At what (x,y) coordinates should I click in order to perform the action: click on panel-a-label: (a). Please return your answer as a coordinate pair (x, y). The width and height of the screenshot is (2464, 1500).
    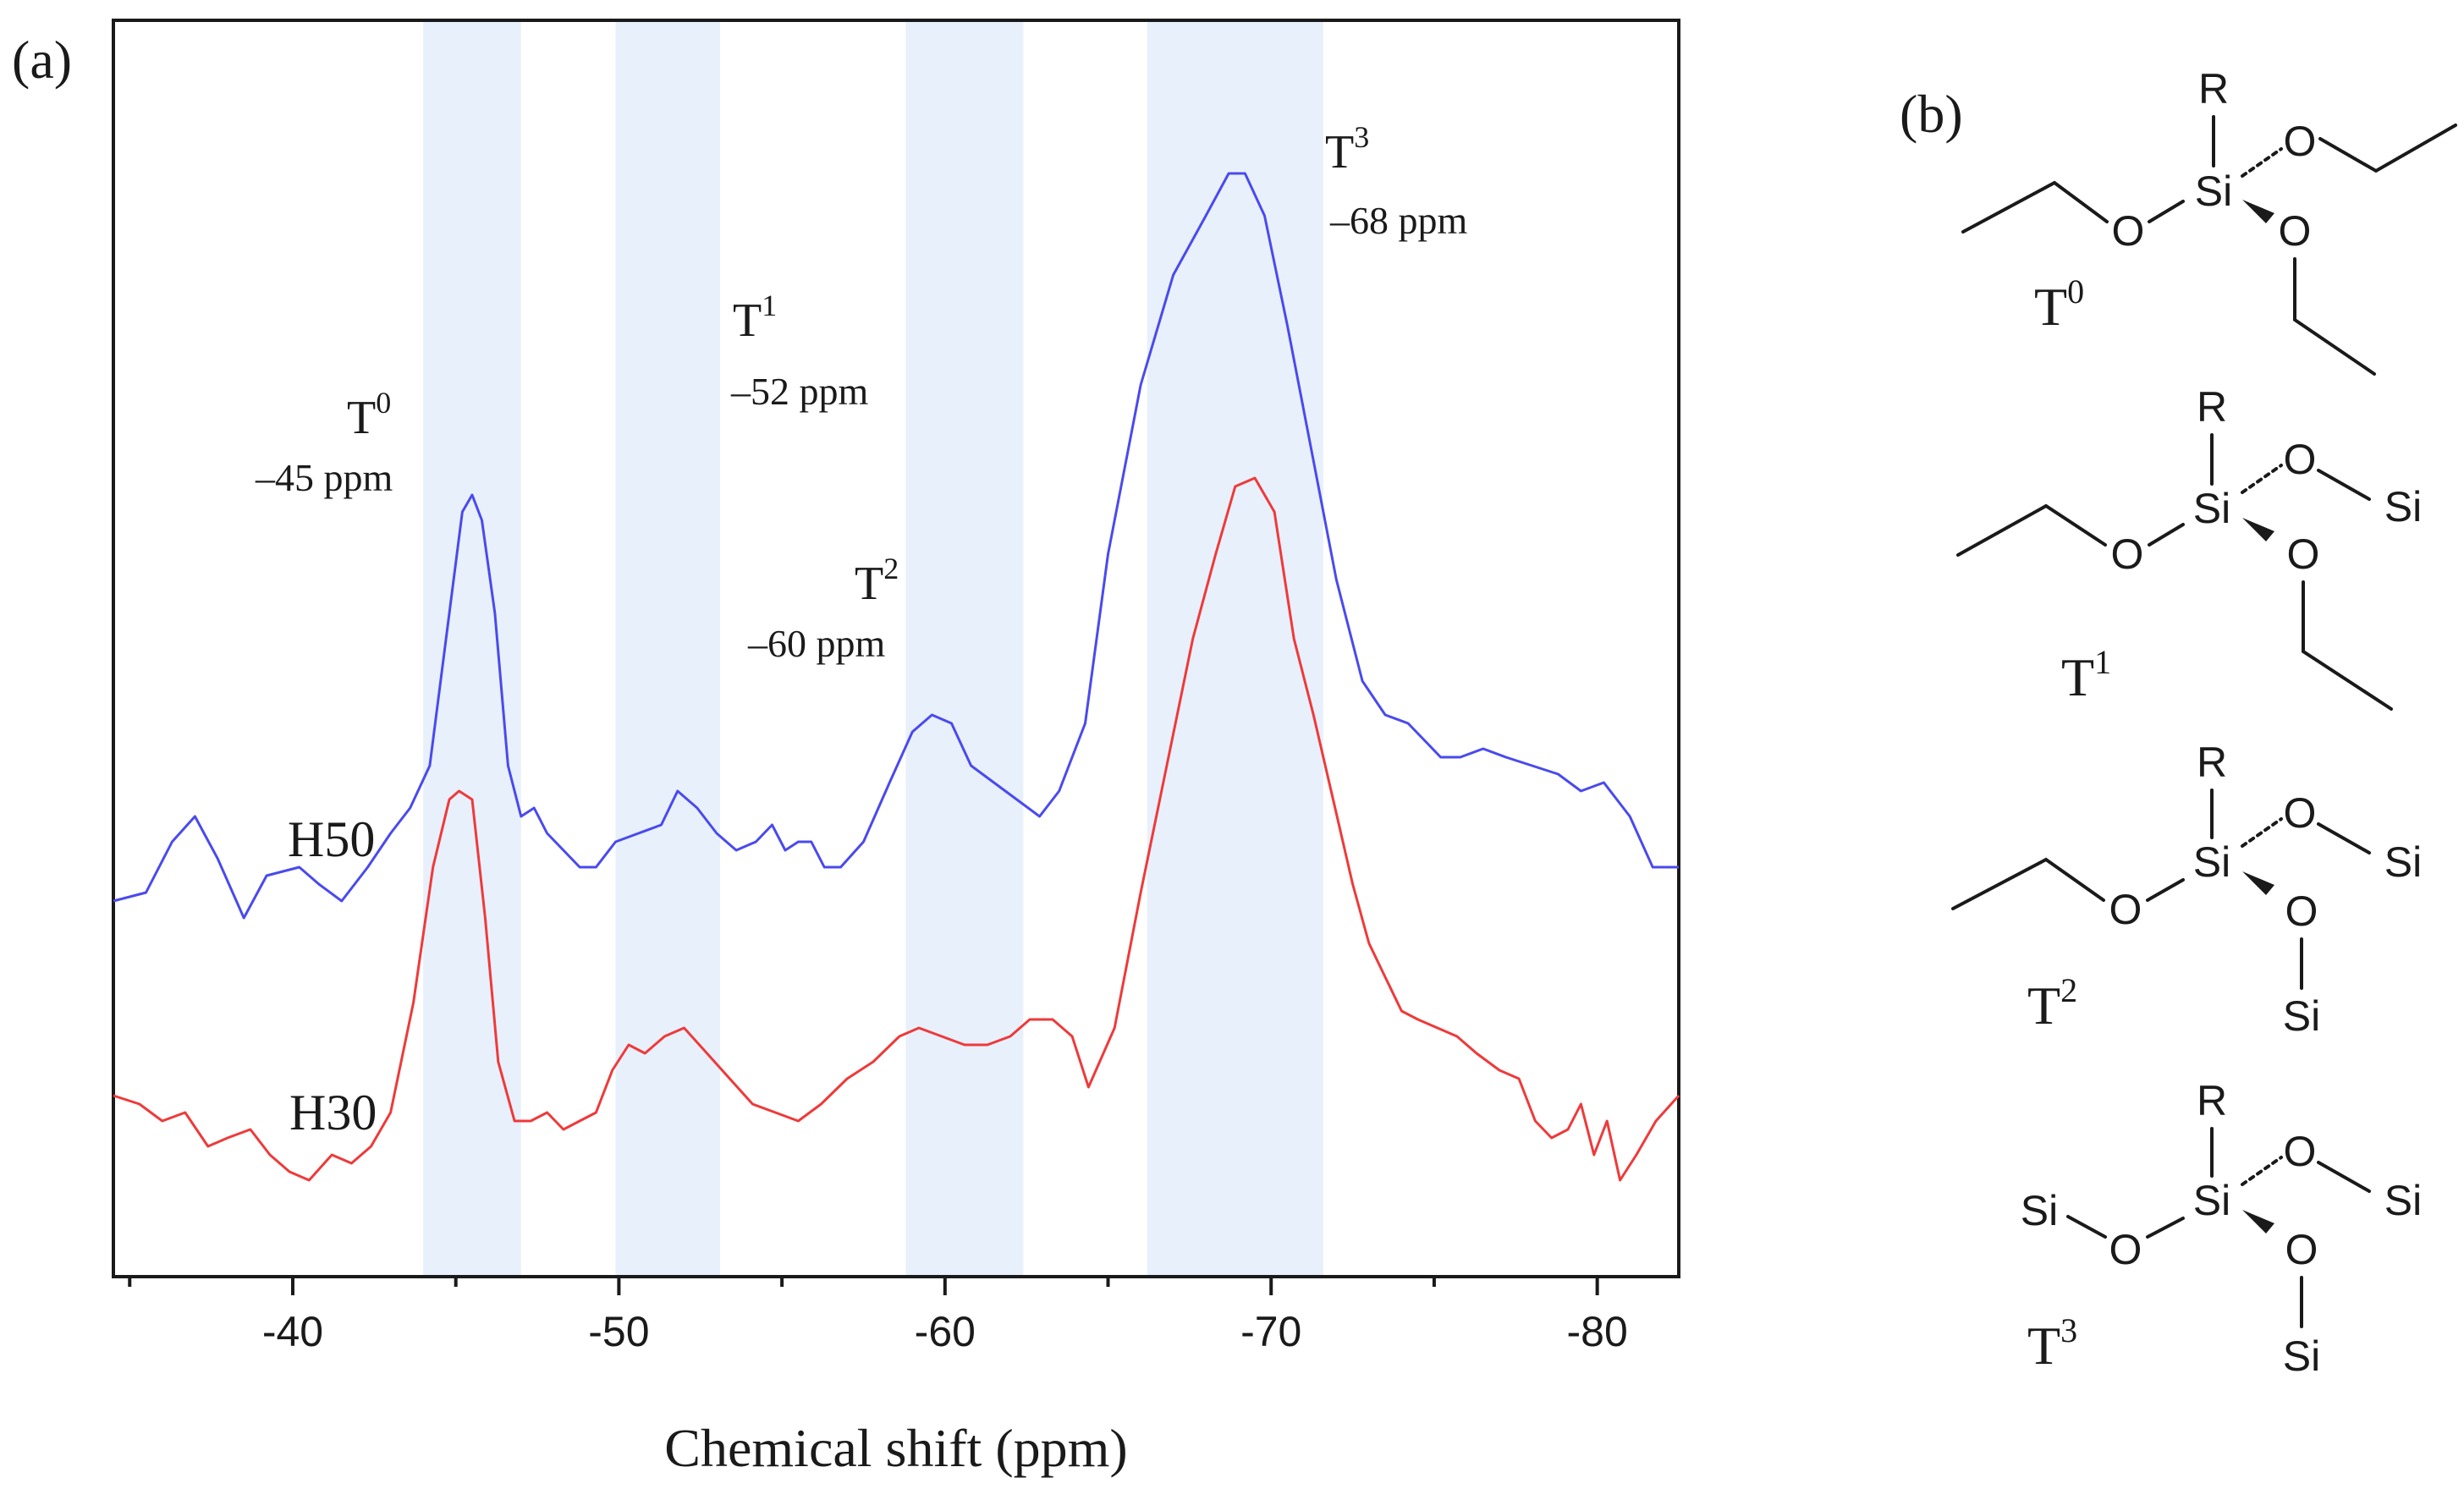
    Looking at the image, I should click on (42, 60).